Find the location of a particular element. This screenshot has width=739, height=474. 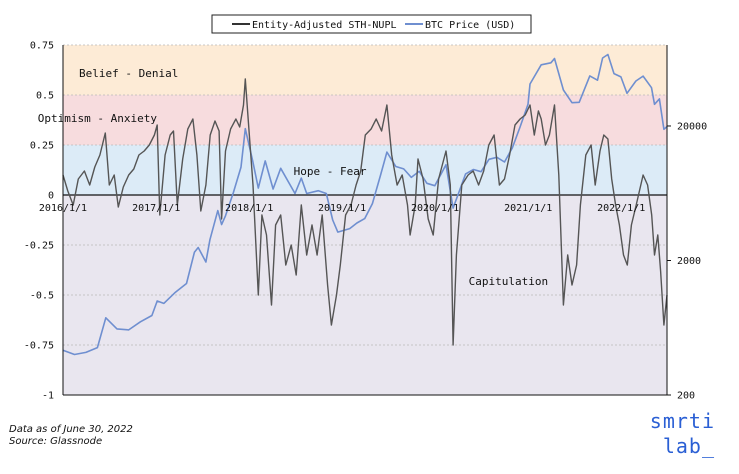

y-right-tick-label: 20000 is located at coordinates (692, 126).